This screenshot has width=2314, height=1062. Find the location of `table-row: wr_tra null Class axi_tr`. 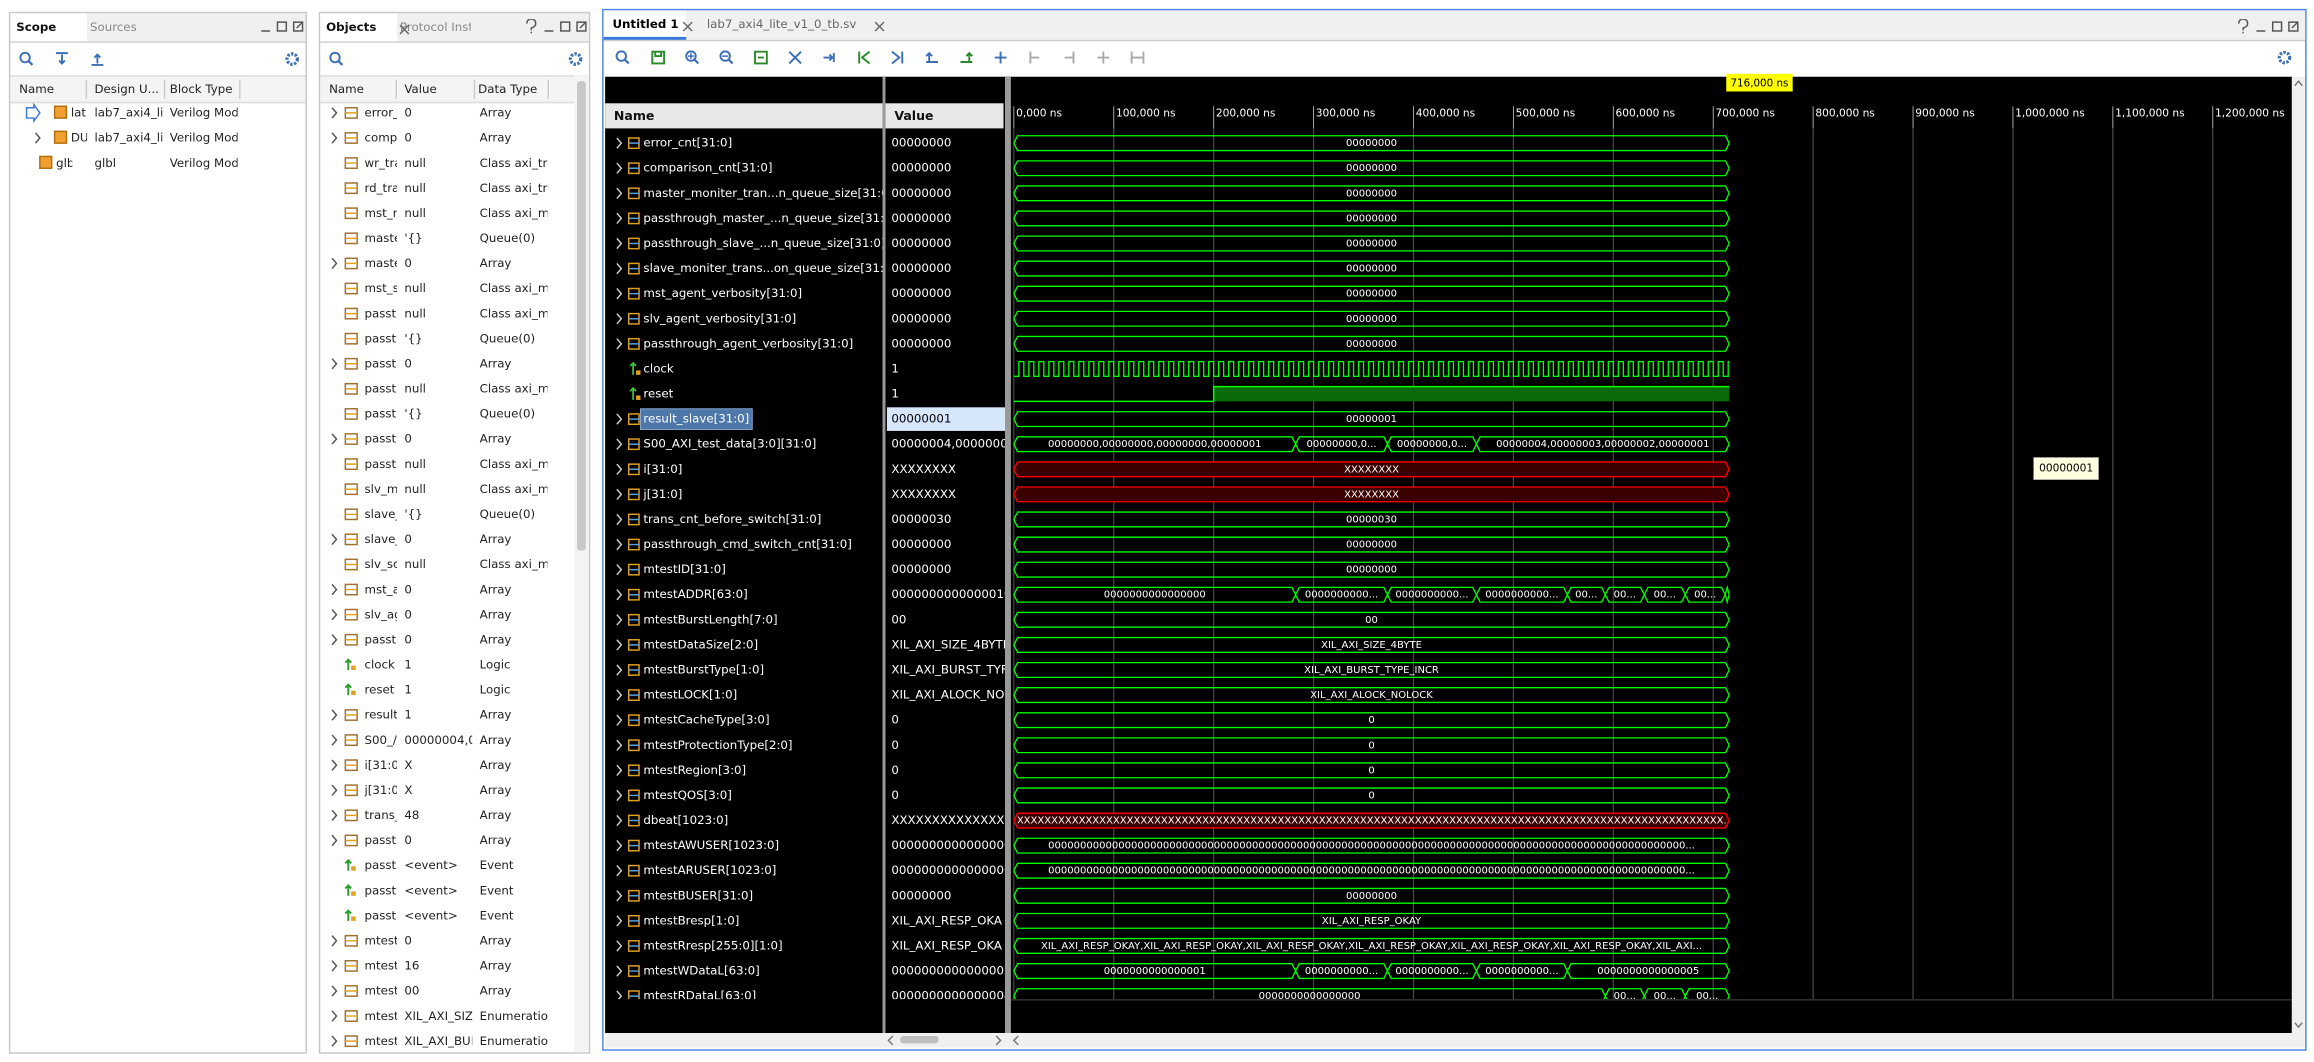

table-row: wr_tra null Class axi_tr is located at coordinates (447, 163).